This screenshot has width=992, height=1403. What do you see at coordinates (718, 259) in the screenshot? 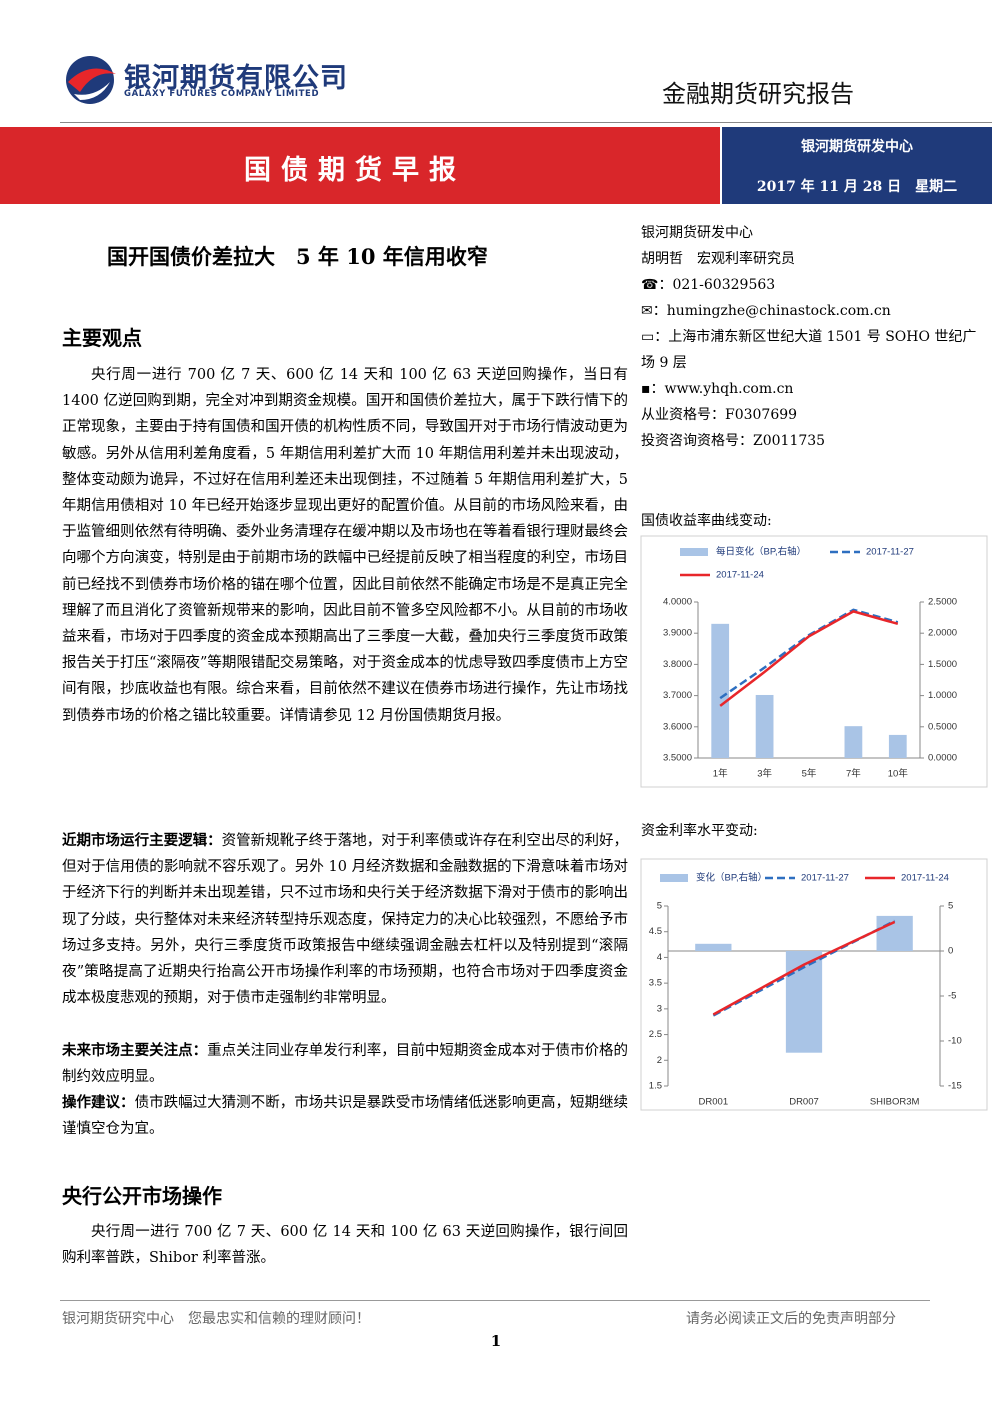
I see `sidebar-analyst: 胡明哲 宏观利率研究员` at bounding box center [718, 259].